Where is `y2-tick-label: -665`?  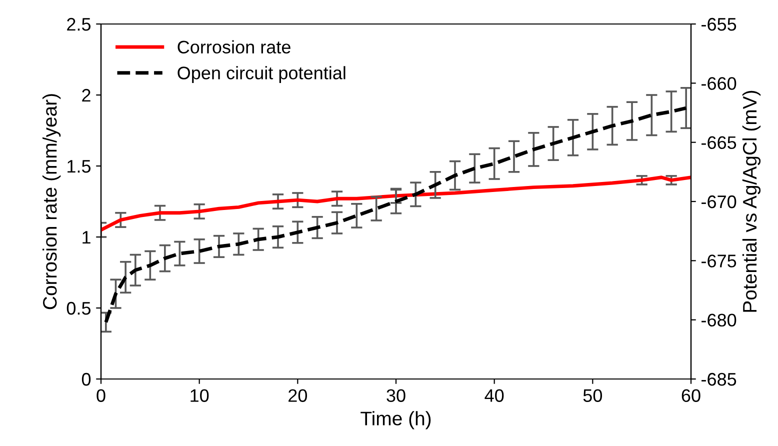 y2-tick-label: -665 is located at coordinates (719, 143).